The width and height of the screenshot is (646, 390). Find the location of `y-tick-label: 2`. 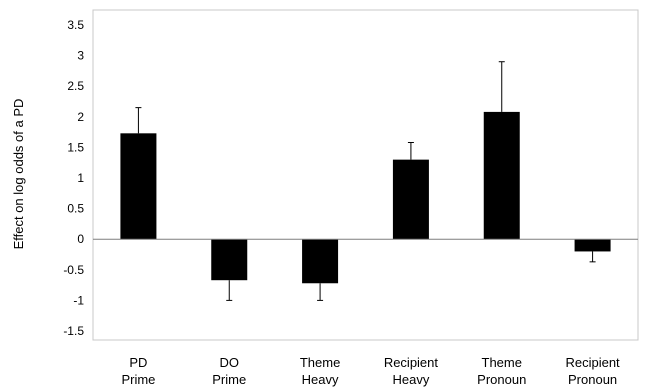

y-tick-label: 2 is located at coordinates (80, 117).